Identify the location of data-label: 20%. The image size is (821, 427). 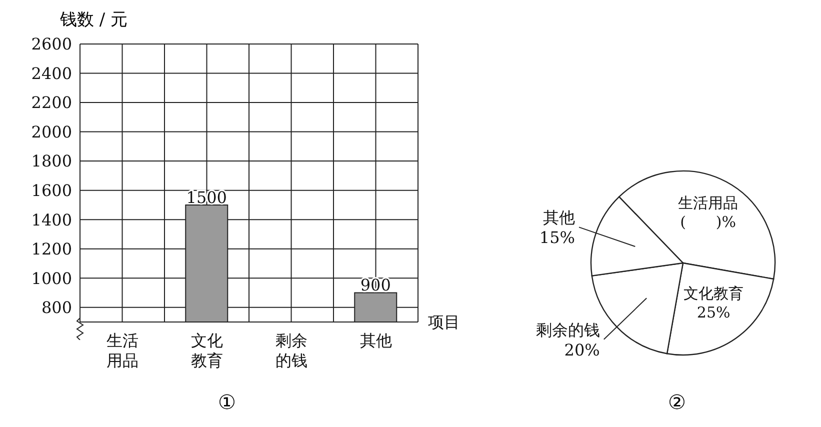
(582, 350).